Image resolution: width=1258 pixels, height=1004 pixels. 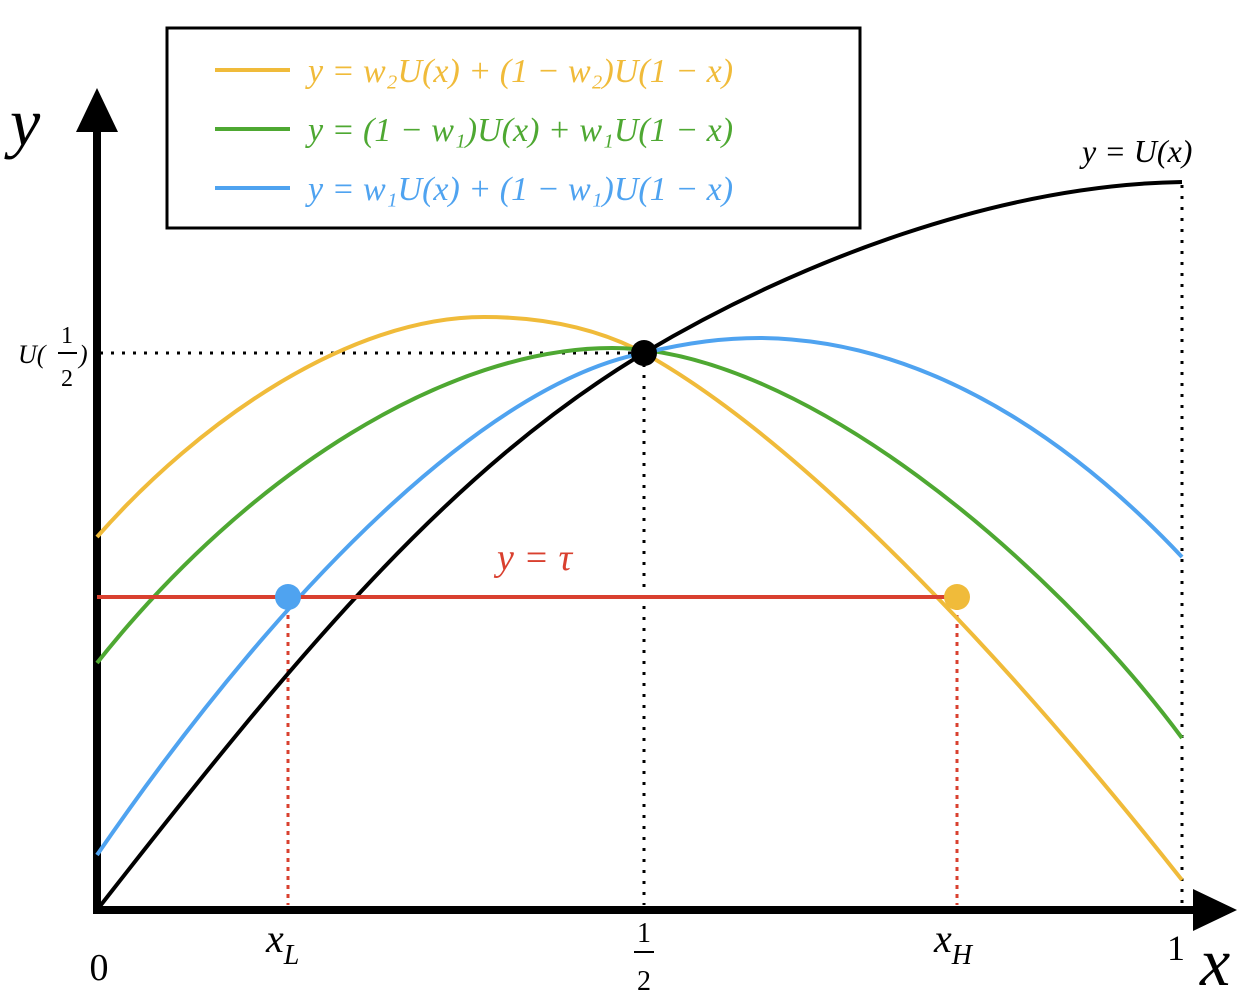 I want to click on x-label-low: xL, so click(x=282, y=943).